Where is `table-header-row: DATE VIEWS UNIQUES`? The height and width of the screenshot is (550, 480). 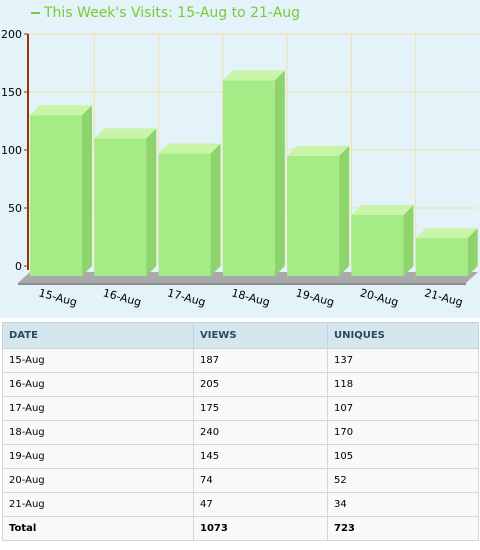
table-header-row: DATE VIEWS UNIQUES is located at coordinates (240, 335).